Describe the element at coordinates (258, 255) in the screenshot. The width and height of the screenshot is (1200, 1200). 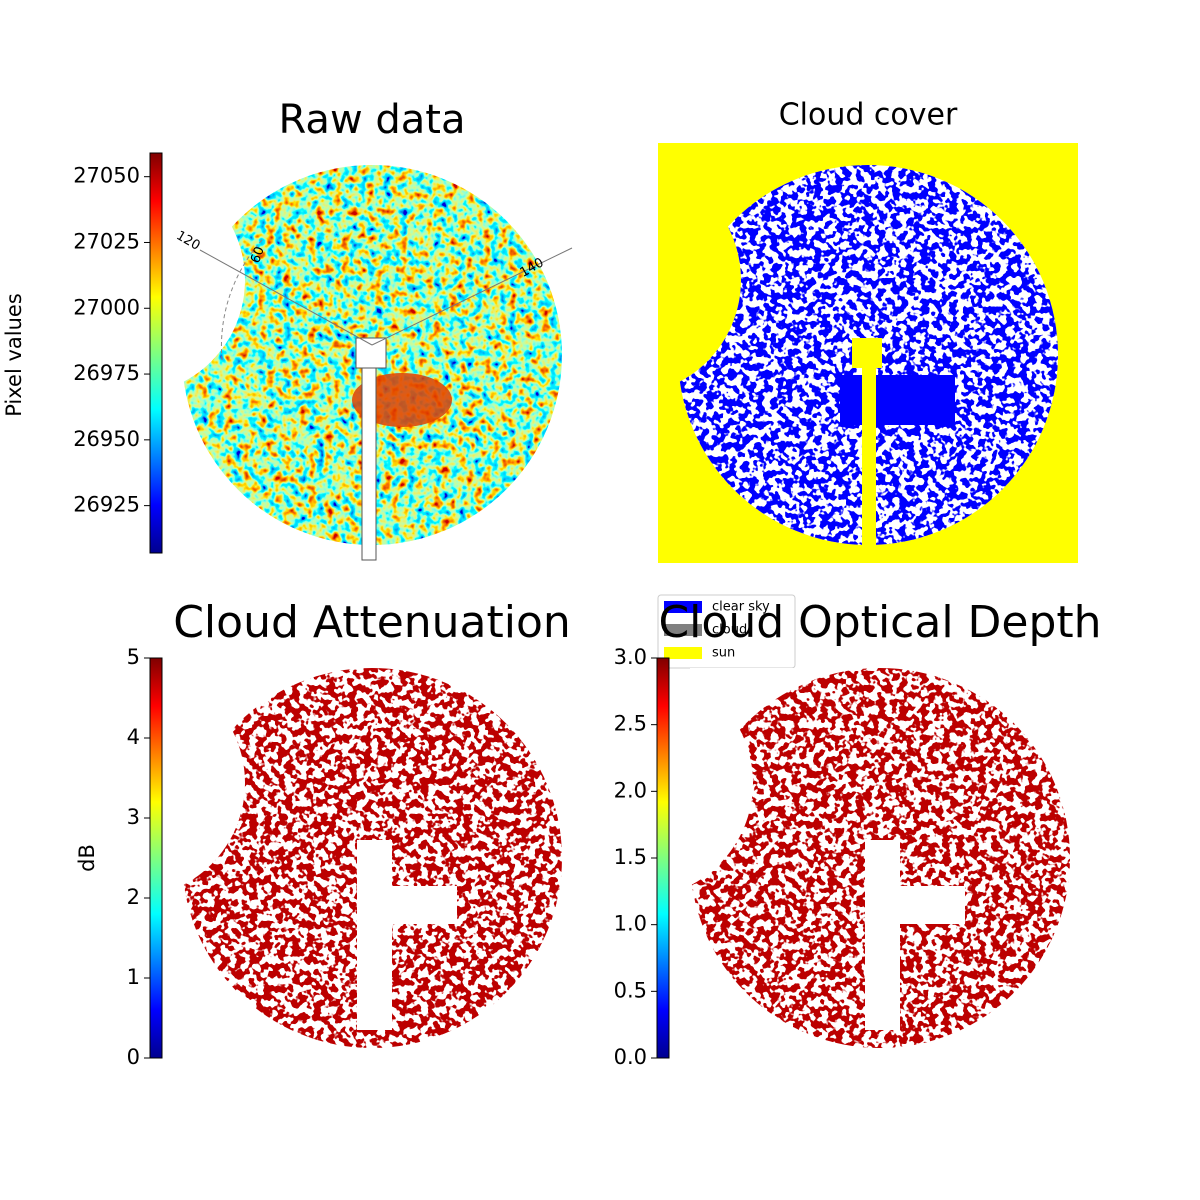
I see `angle-label: 60` at that location.